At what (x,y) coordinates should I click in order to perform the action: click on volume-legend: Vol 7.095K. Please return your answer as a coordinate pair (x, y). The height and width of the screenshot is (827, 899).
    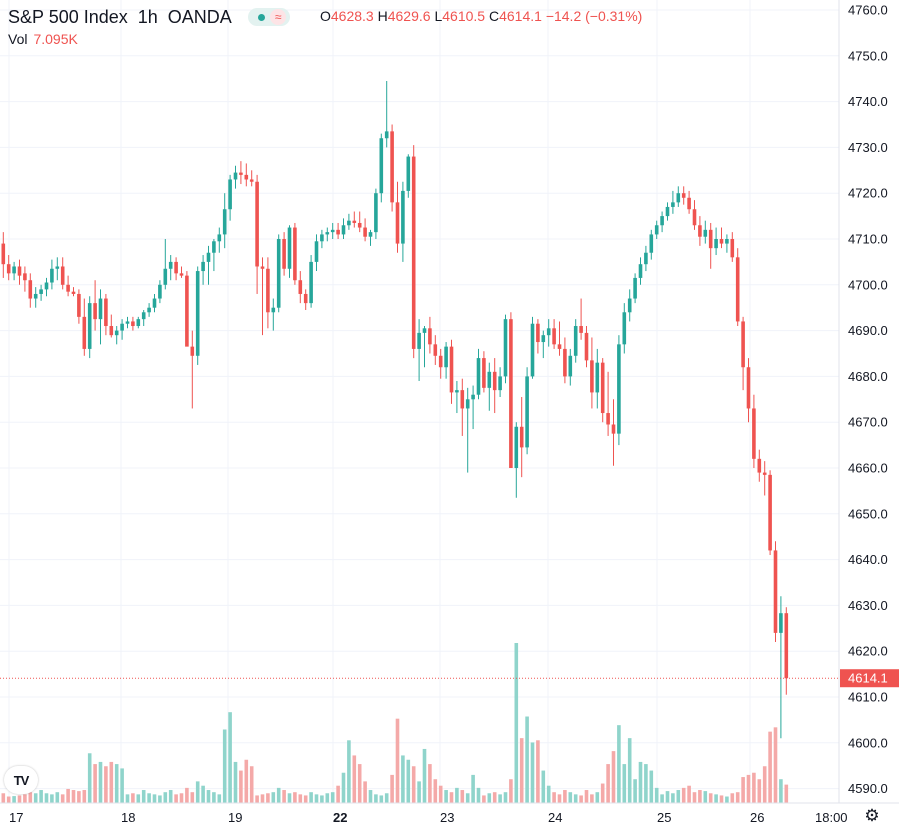
    Looking at the image, I should click on (43, 39).